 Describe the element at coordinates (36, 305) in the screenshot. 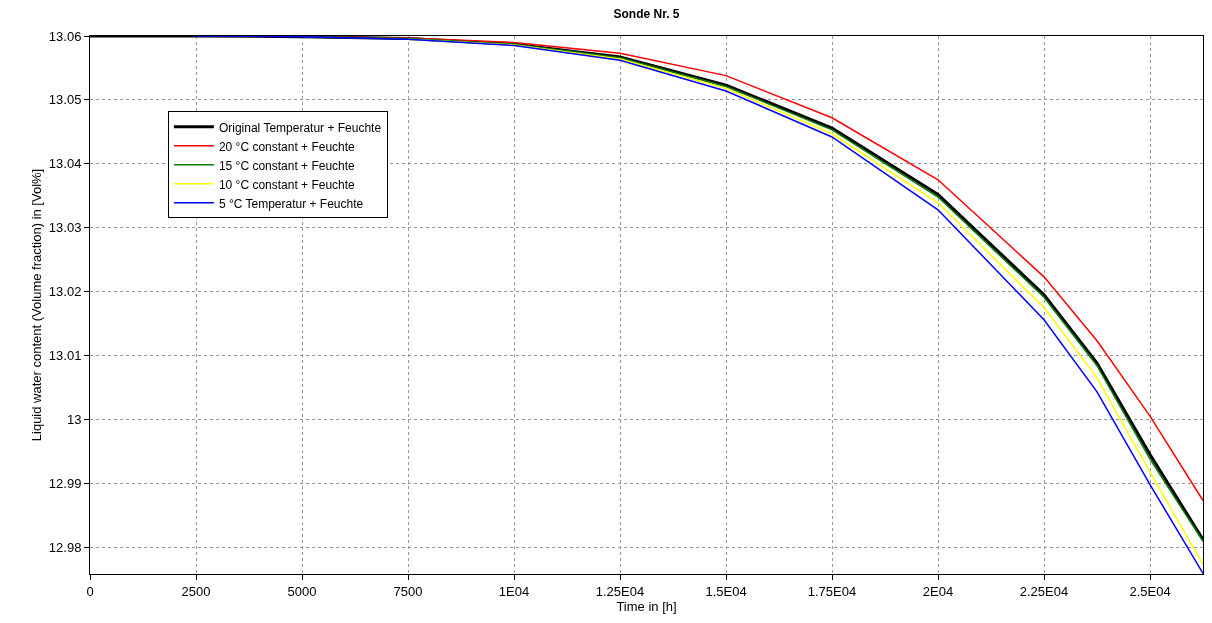

I see `y-axis-title: Liquid water content (Volume fraction) in [Vol%]` at that location.